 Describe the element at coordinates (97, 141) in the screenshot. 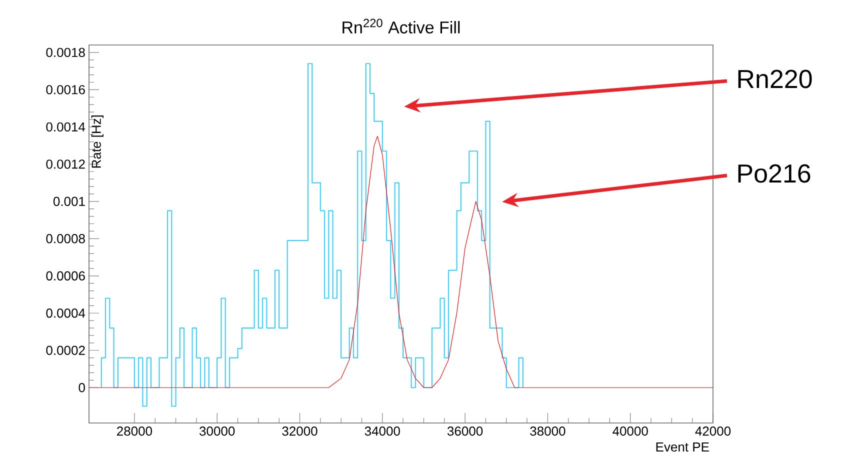

I see `y-axis-title: Rate [Hz]` at that location.